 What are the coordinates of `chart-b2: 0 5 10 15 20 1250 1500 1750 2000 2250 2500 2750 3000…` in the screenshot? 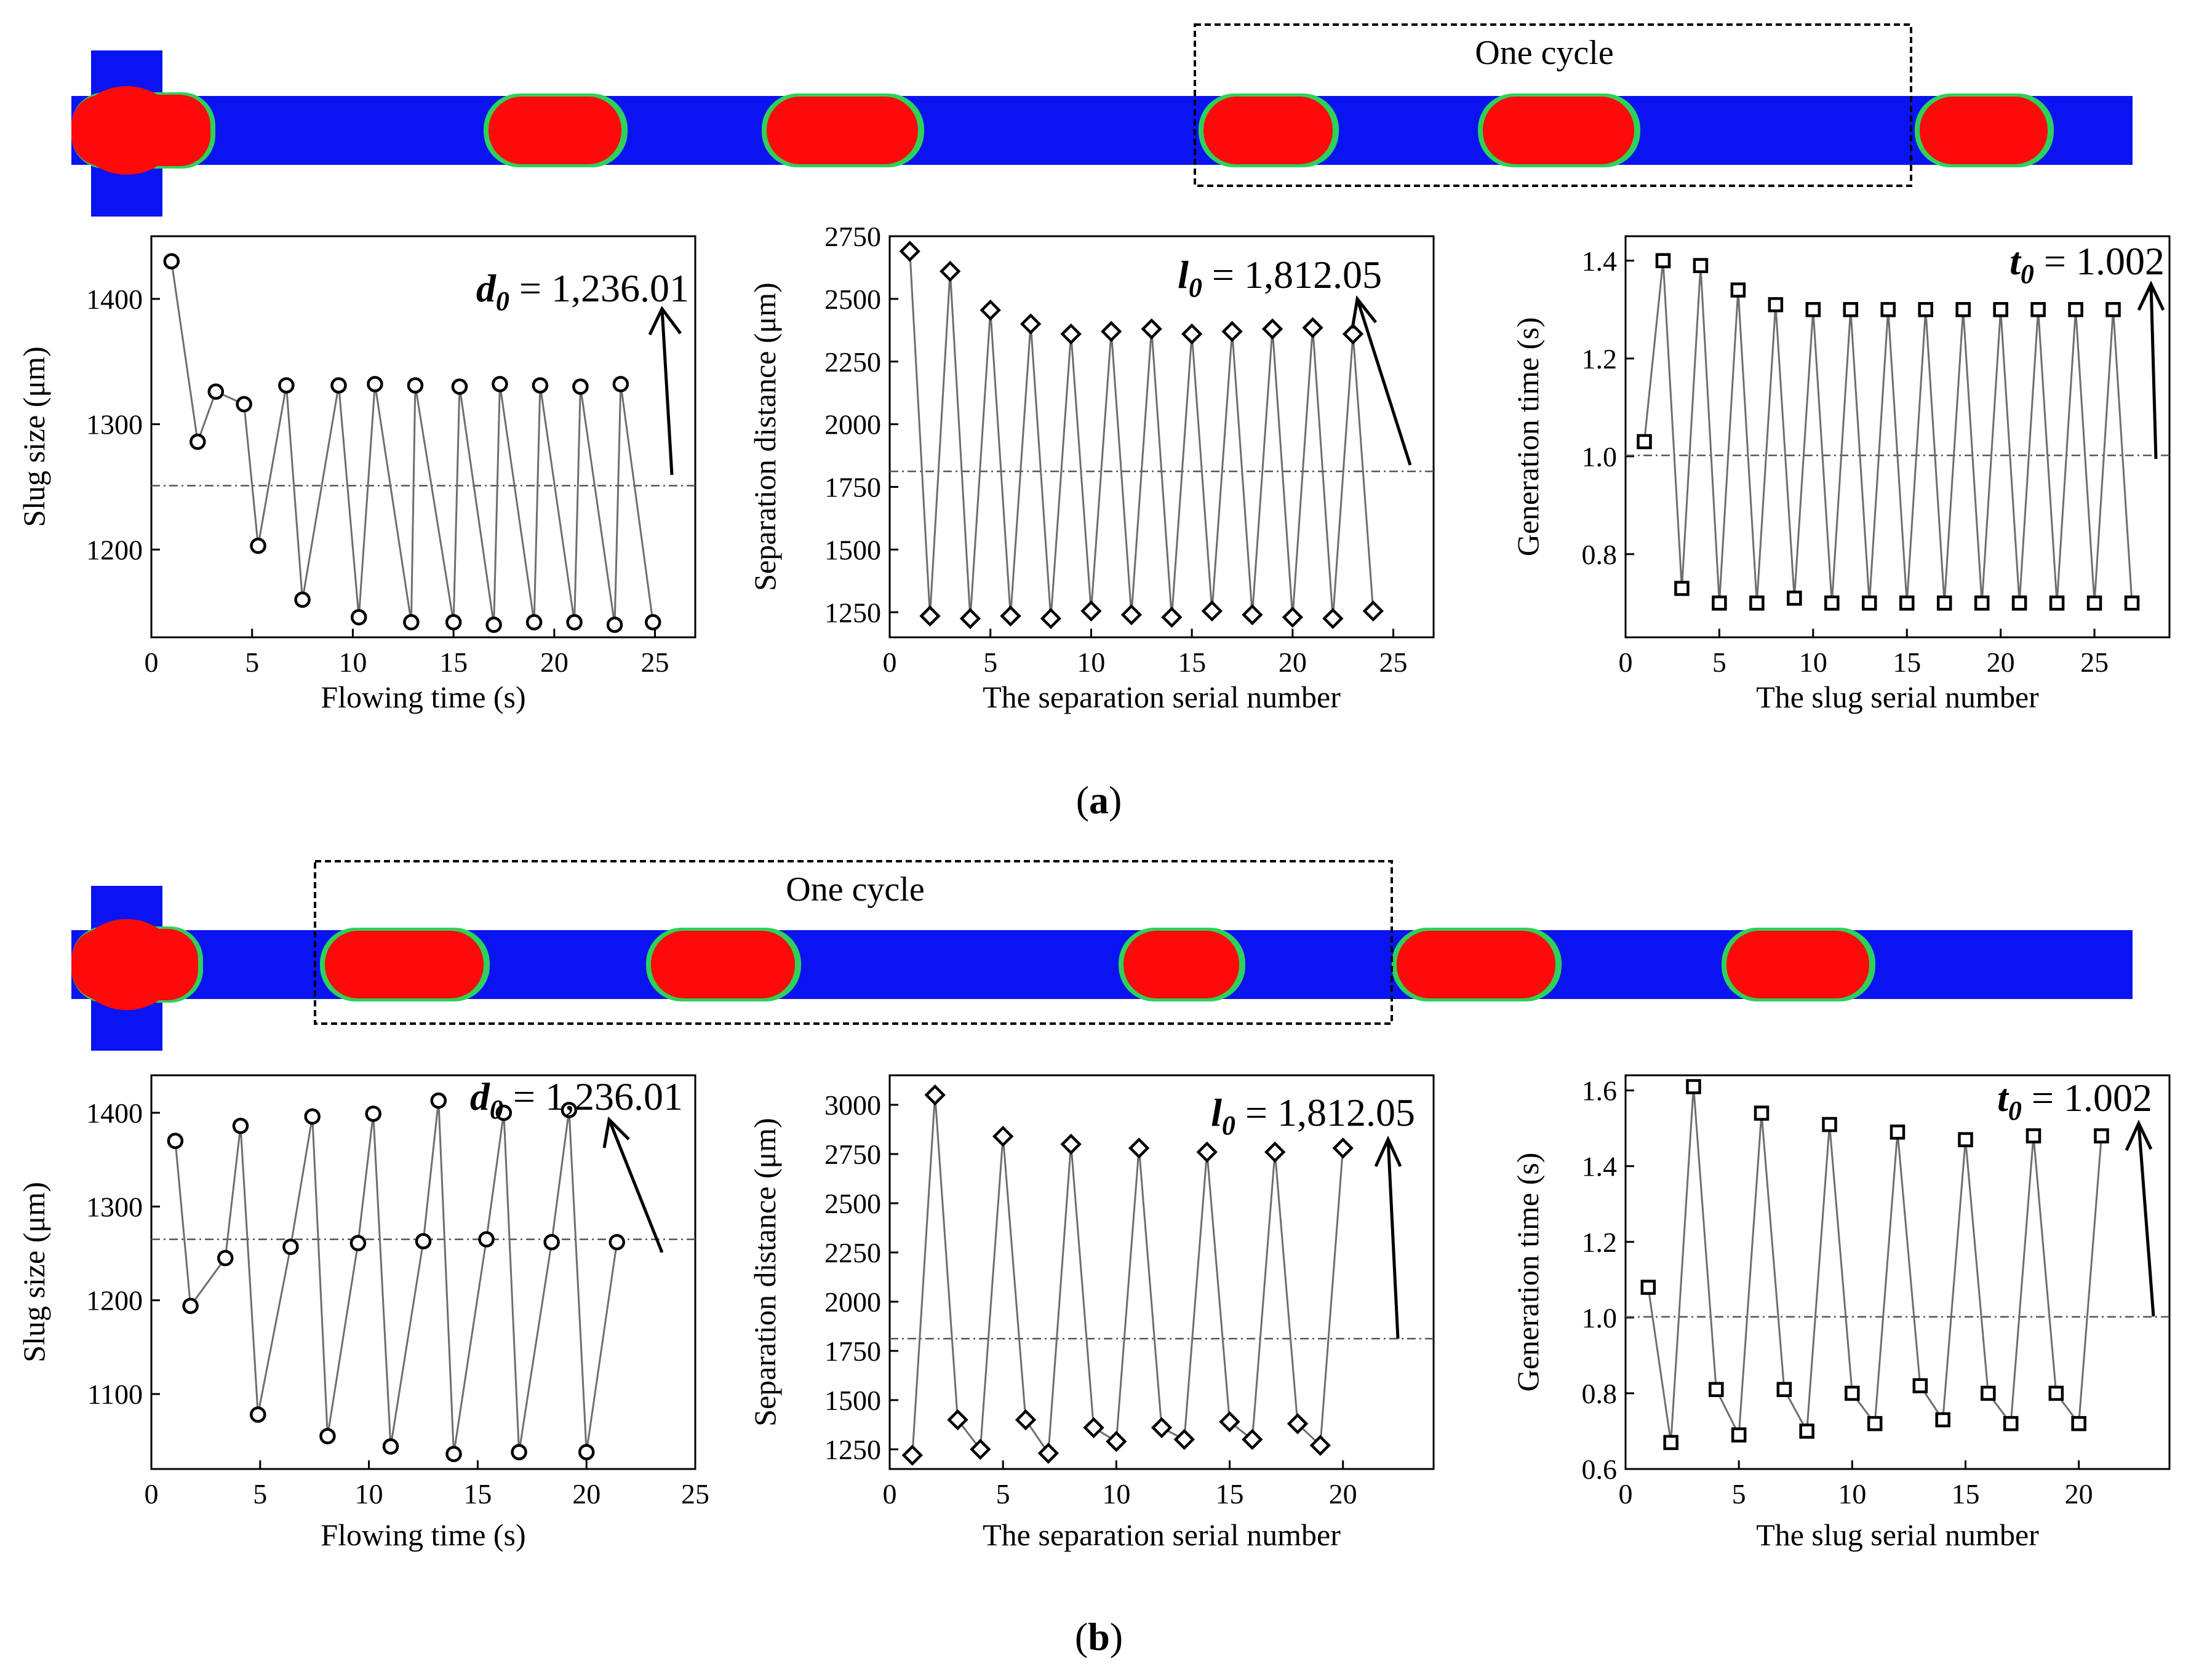 It's located at (1091, 1313).